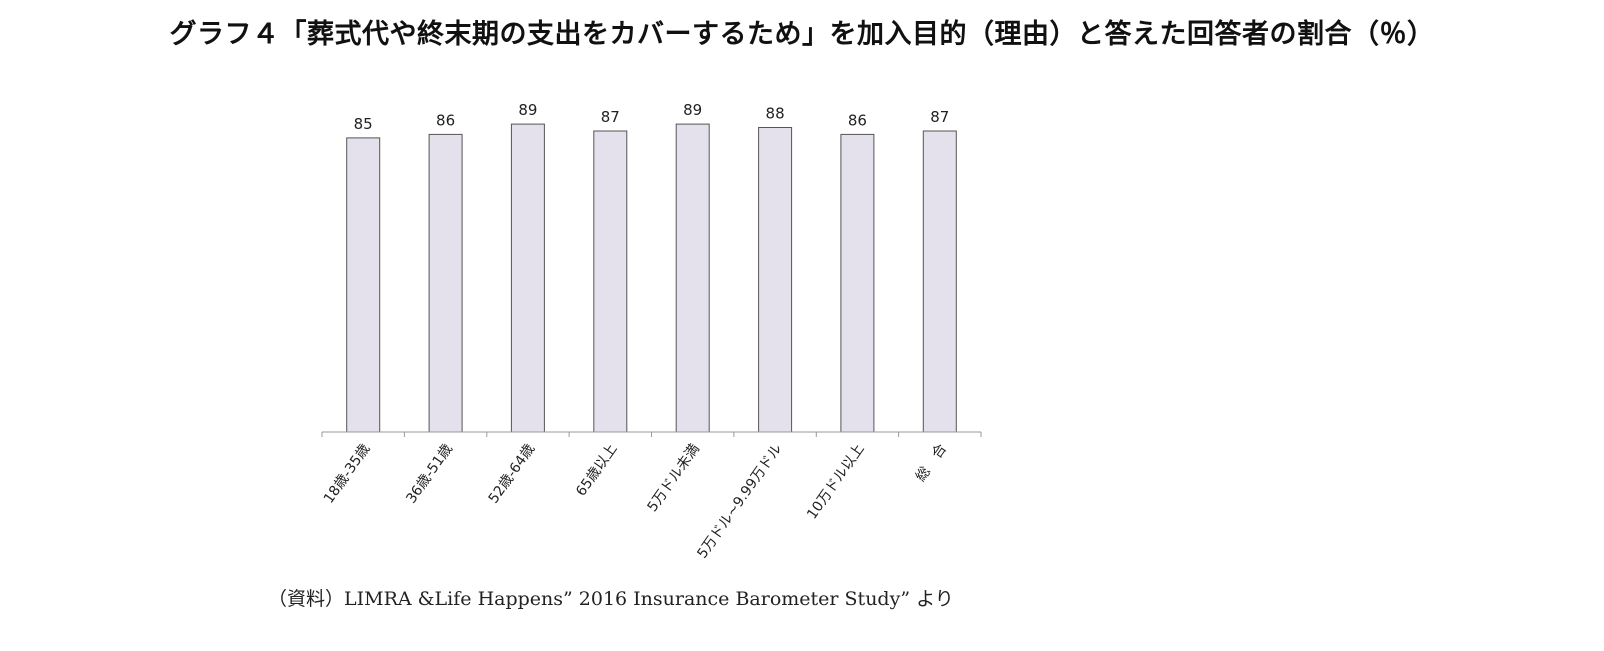  Describe the element at coordinates (596, 470) in the screenshot. I see `x-tick-label: 65歳以上` at that location.